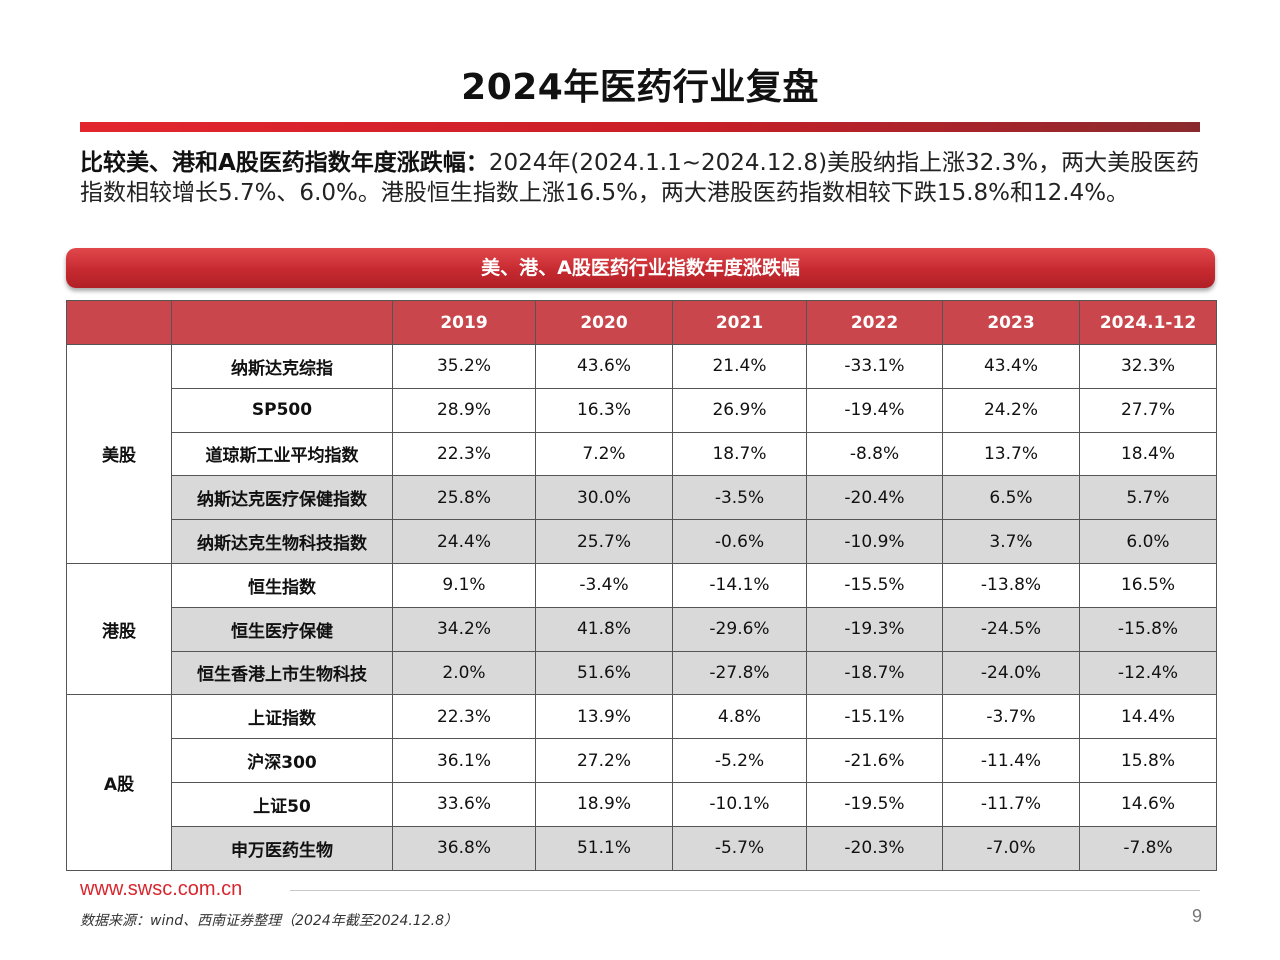 This screenshot has width=1280, height=960. I want to click on return-value: 9.1%, so click(464, 585).